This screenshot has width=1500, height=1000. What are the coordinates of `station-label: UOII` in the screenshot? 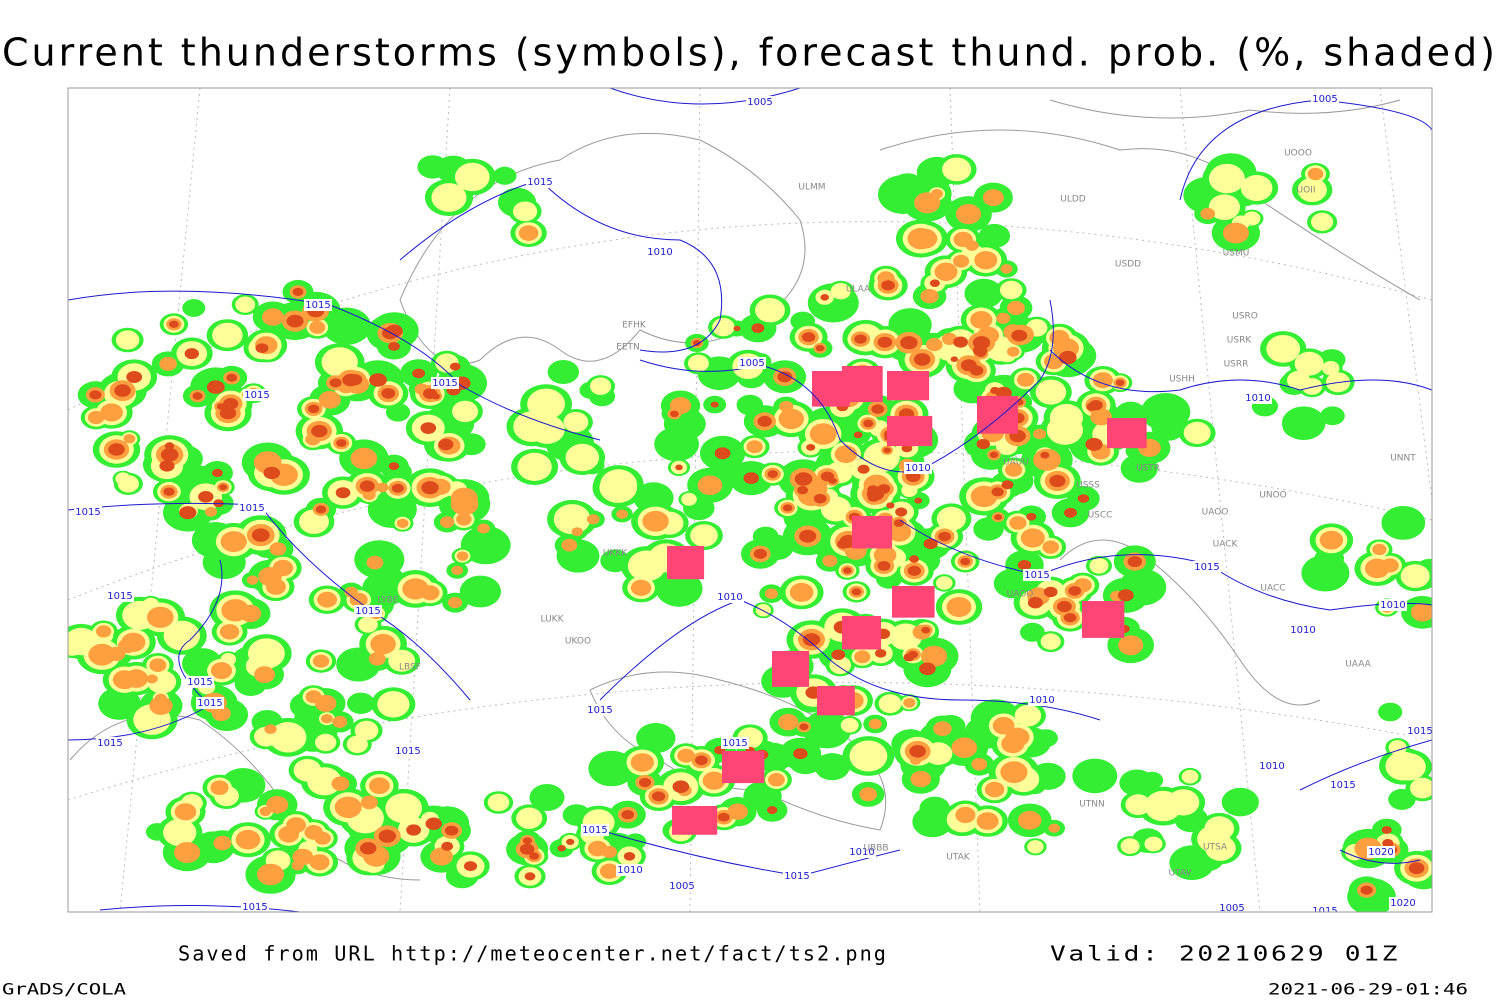 It's located at (1306, 191).